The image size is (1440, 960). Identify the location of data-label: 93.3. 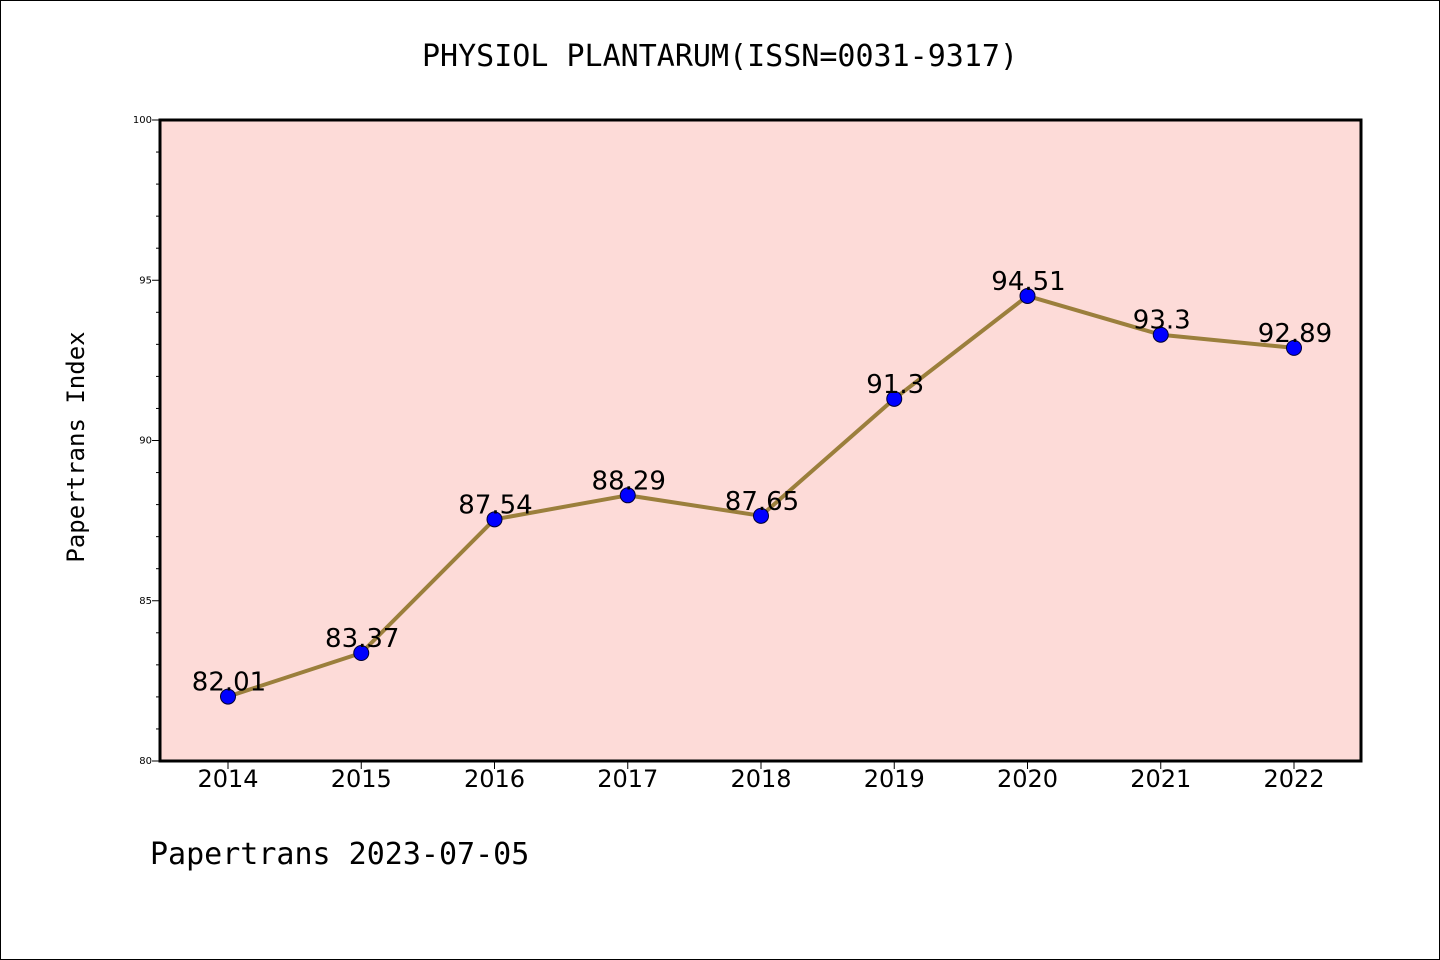
(1162, 321).